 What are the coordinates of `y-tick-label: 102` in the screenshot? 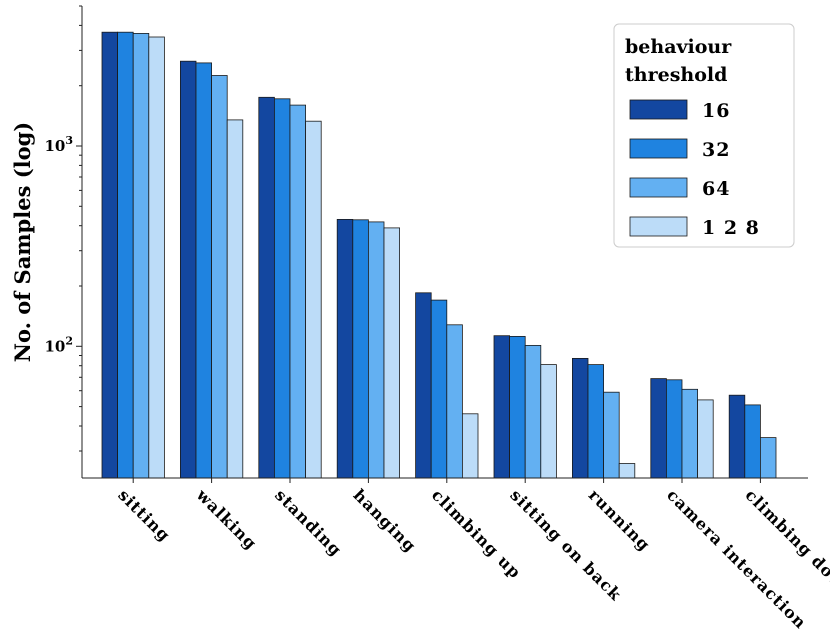 It's located at (58, 344).